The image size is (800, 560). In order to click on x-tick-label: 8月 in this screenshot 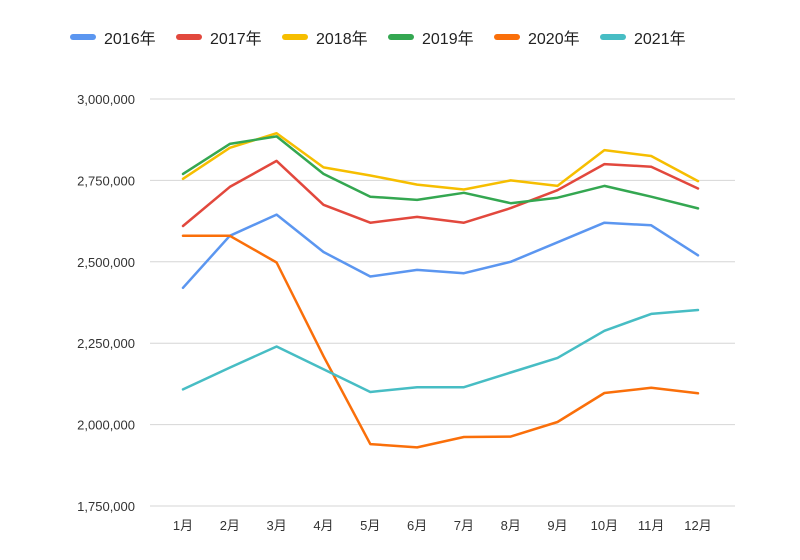, I will do `click(511, 525)`.